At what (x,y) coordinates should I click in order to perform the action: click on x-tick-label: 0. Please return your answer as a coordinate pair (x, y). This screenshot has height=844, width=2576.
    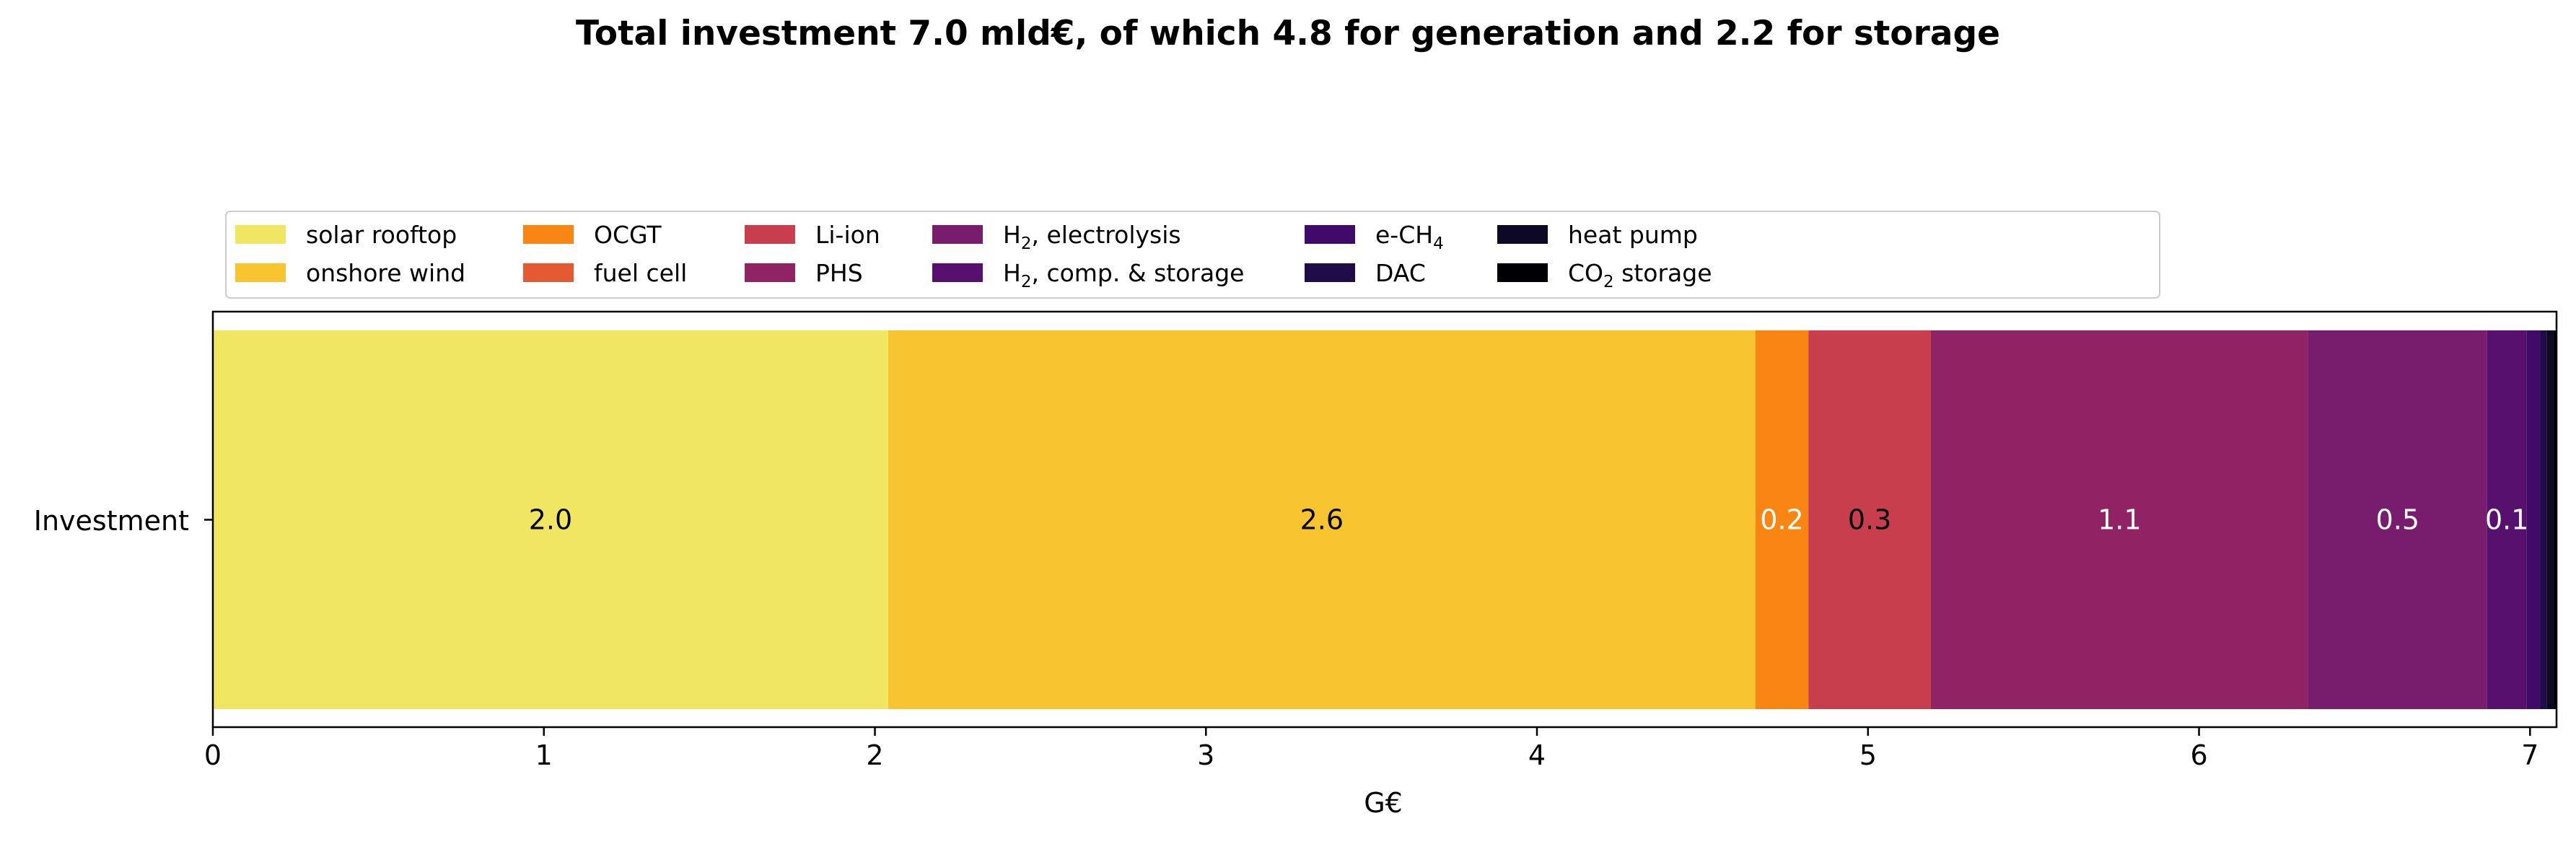
    Looking at the image, I should click on (213, 755).